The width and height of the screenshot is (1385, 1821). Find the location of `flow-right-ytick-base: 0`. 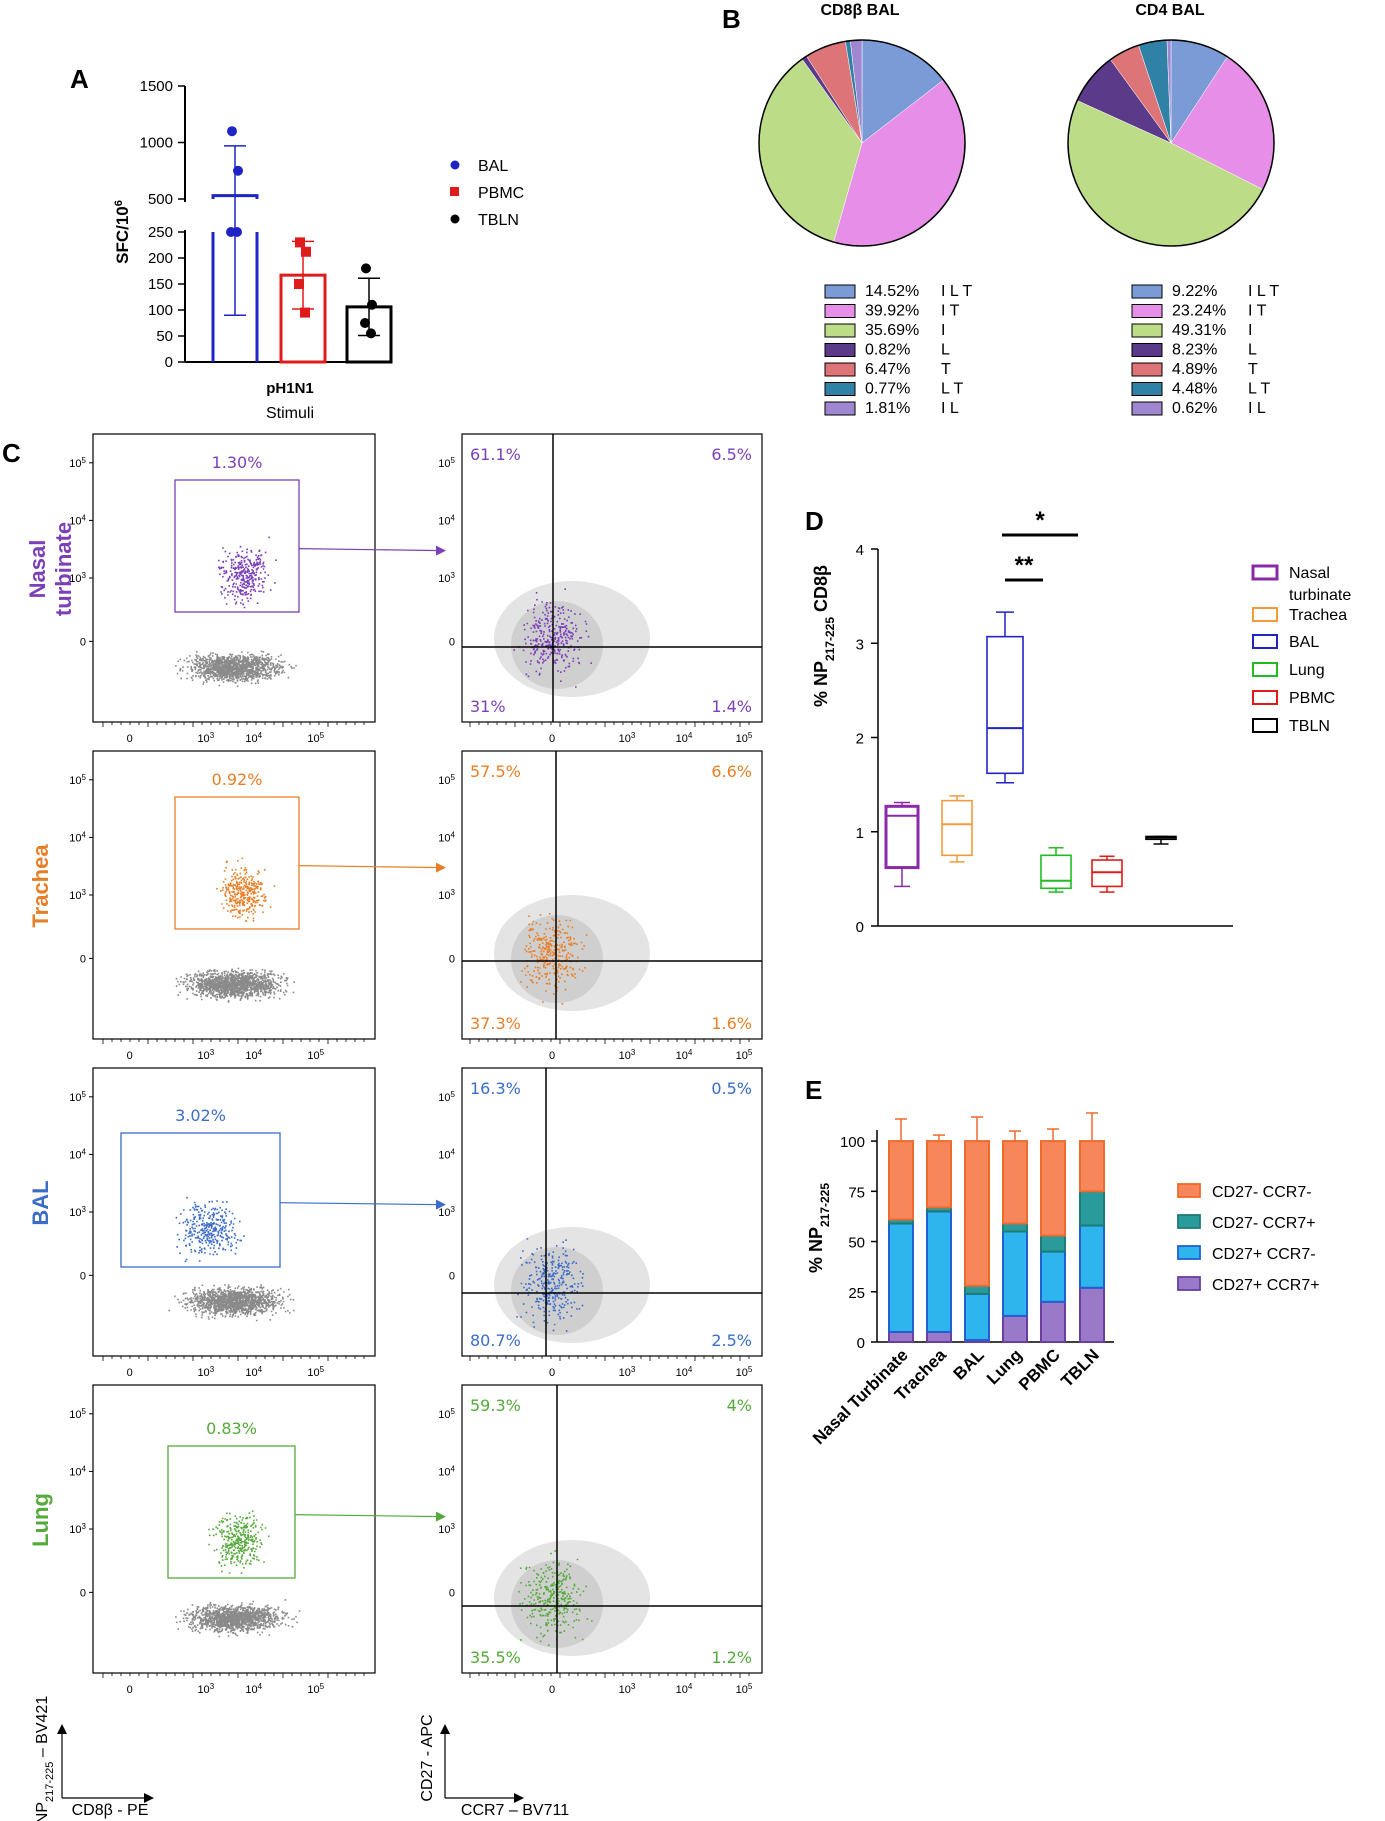

flow-right-ytick-base: 0 is located at coordinates (452, 1276).